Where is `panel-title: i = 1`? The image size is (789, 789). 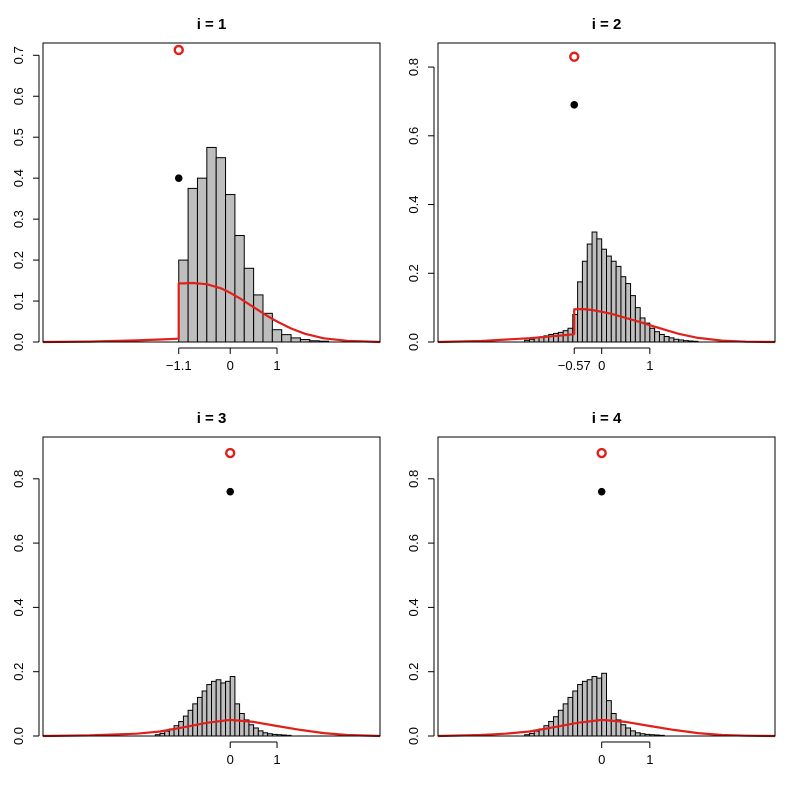
panel-title: i = 1 is located at coordinates (212, 24).